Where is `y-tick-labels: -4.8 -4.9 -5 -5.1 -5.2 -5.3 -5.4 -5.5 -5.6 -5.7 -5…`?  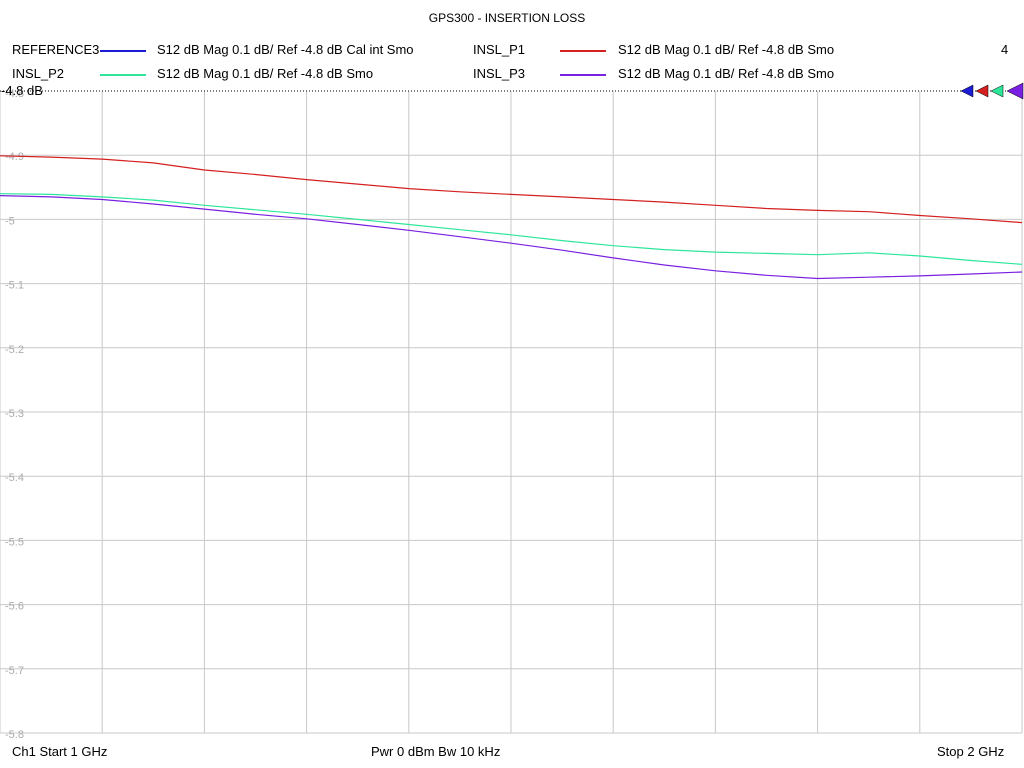 y-tick-labels: -4.8 -4.9 -5 -5.1 -5.2 -5.3 -5.4 -5.5 -5.6 -5.7 -5… is located at coordinates (14, 414).